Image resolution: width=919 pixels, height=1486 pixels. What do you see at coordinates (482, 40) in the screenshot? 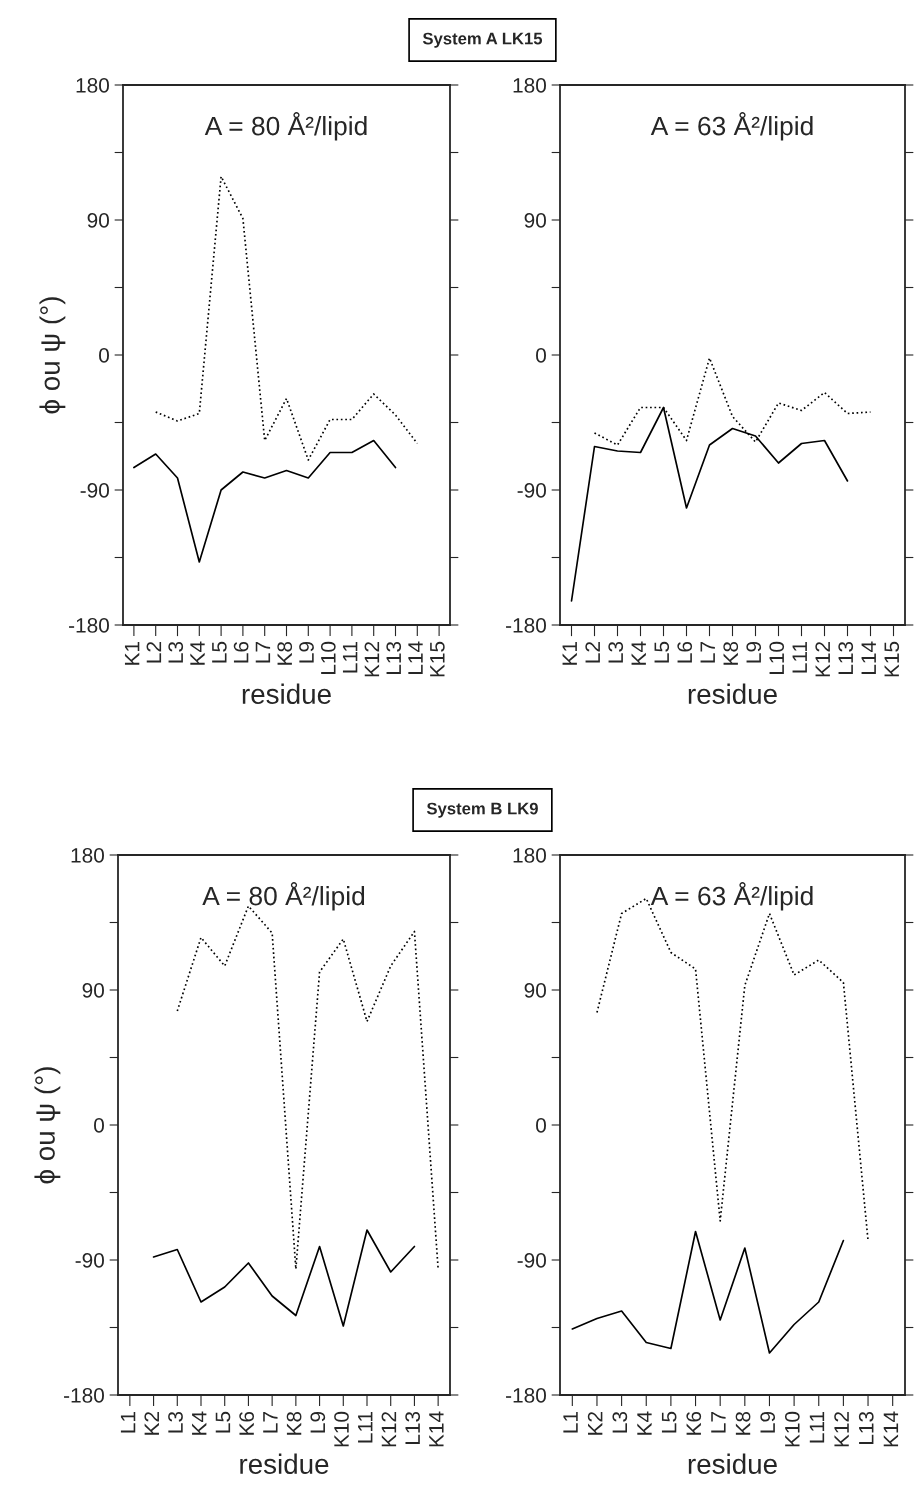
I see `text: System A LK15` at bounding box center [482, 40].